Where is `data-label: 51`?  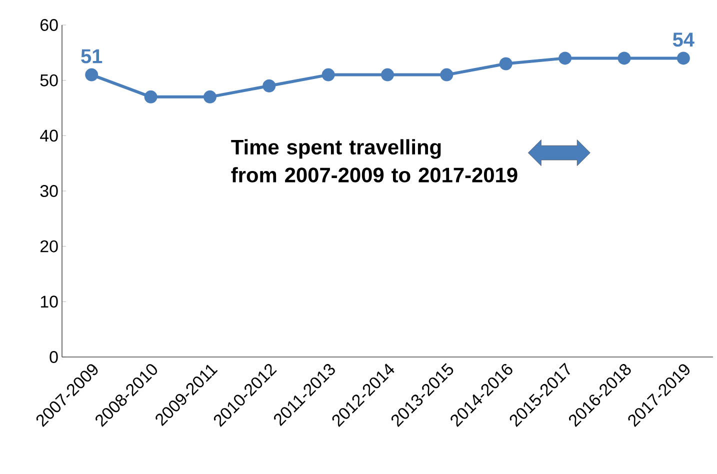 data-label: 51 is located at coordinates (91, 56).